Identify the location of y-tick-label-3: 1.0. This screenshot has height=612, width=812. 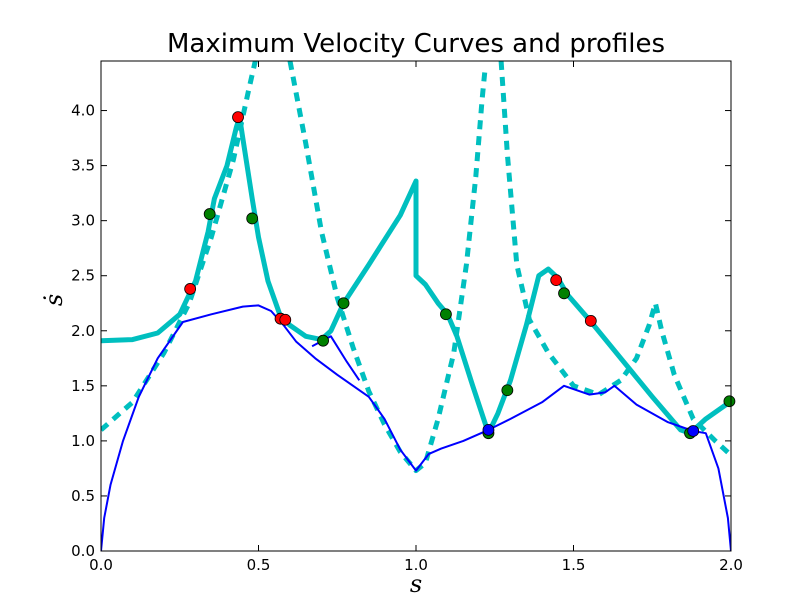
(83, 441).